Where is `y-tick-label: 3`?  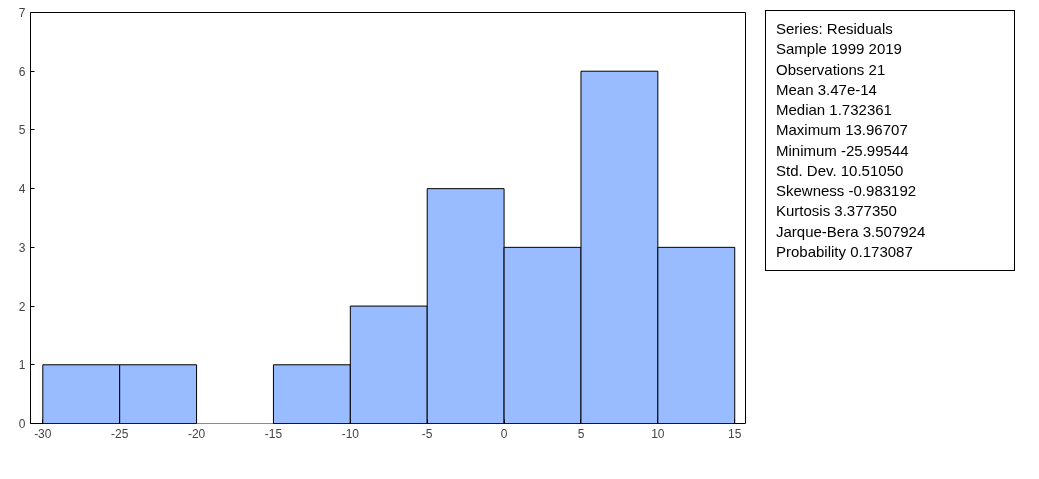
y-tick-label: 3 is located at coordinates (22, 247).